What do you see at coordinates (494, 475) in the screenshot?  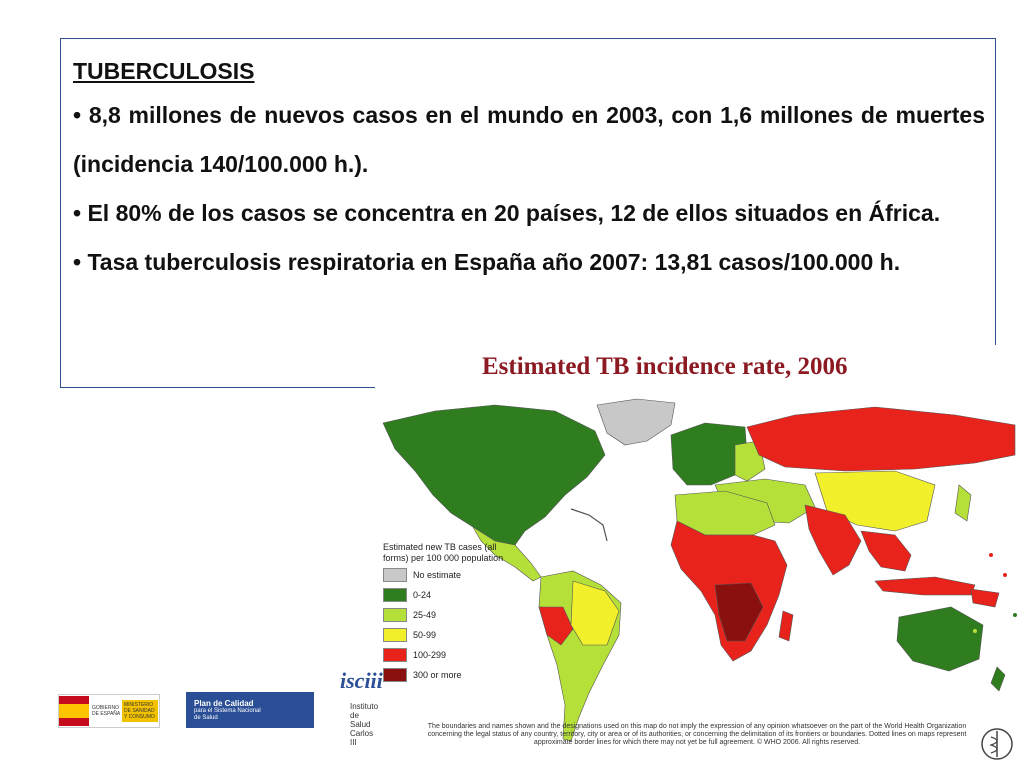 I see `region-north-america` at bounding box center [494, 475].